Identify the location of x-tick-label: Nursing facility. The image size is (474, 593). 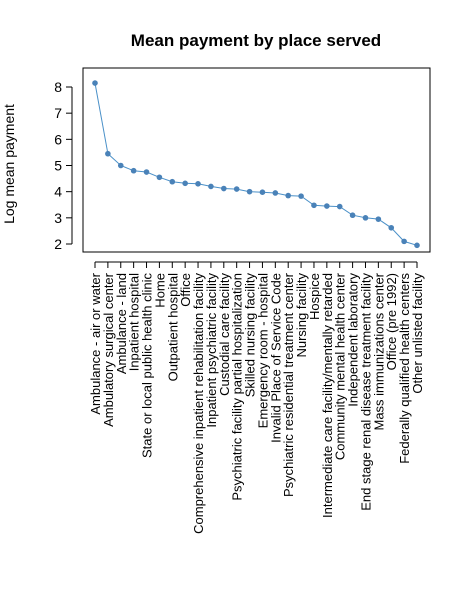
(301, 315).